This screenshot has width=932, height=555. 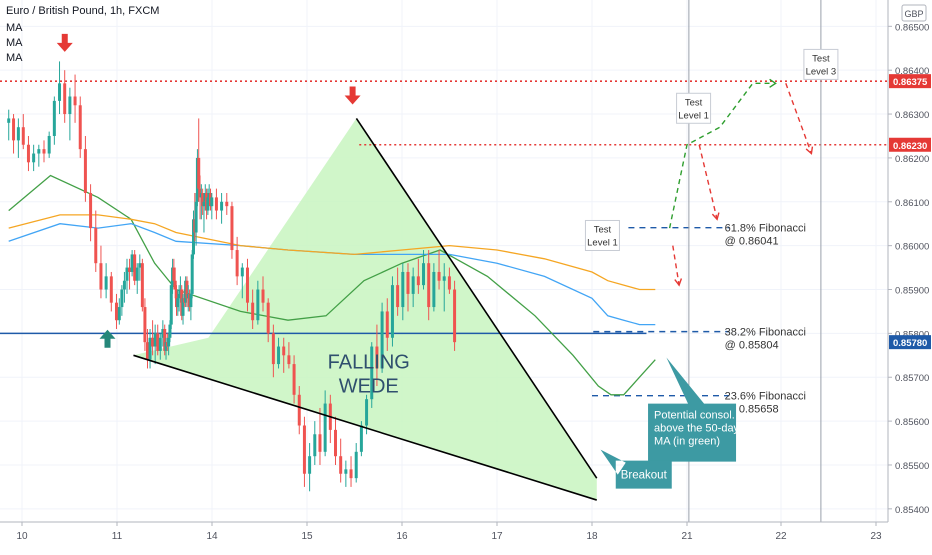 I want to click on time-axis: 10 11 14 15 16 17 18 21 22 23, so click(x=444, y=535).